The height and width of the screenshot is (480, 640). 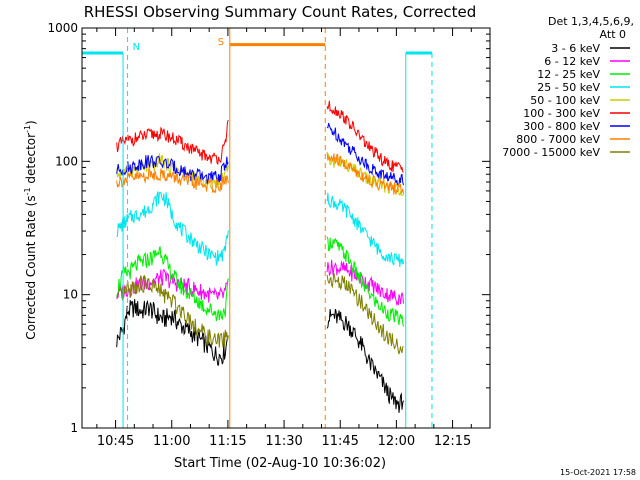 I want to click on legend-entry-label: 3 - 6 keV, so click(x=575, y=48).